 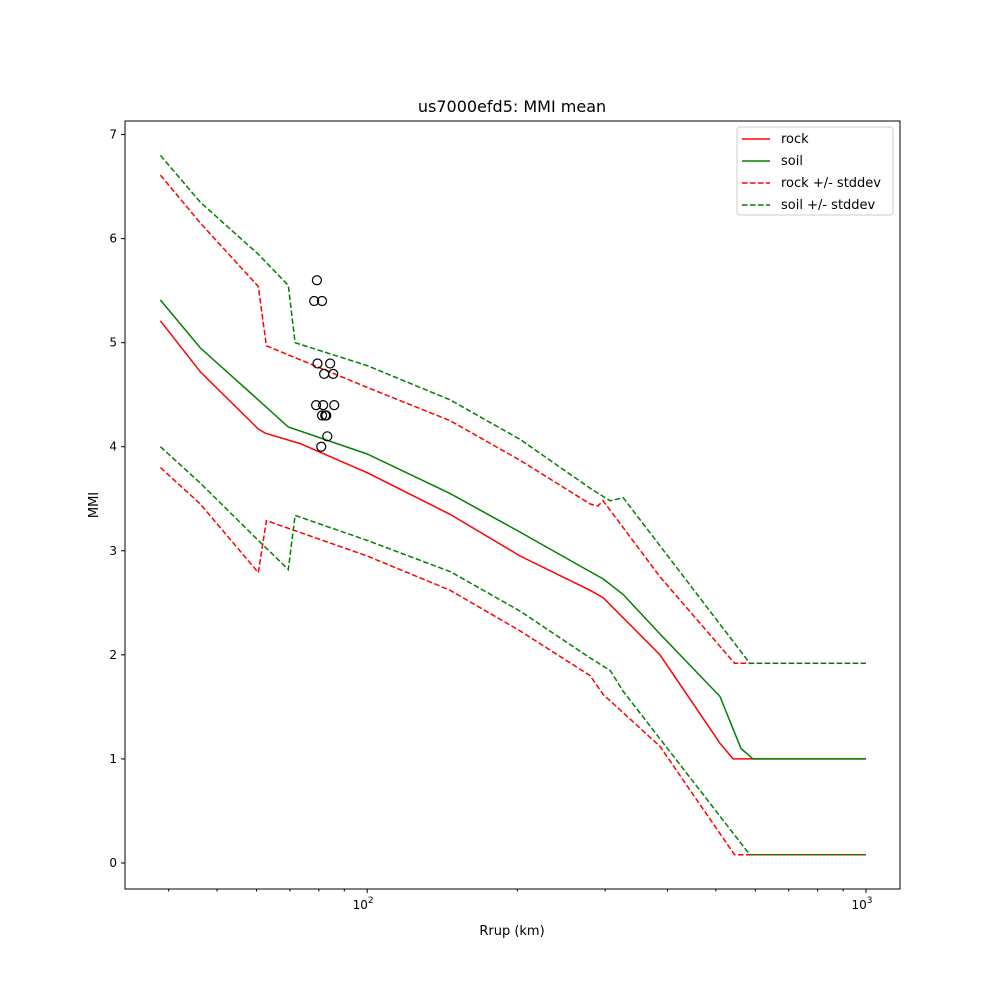 What do you see at coordinates (831, 183) in the screenshot?
I see `legend-label: rock +/- stddev` at bounding box center [831, 183].